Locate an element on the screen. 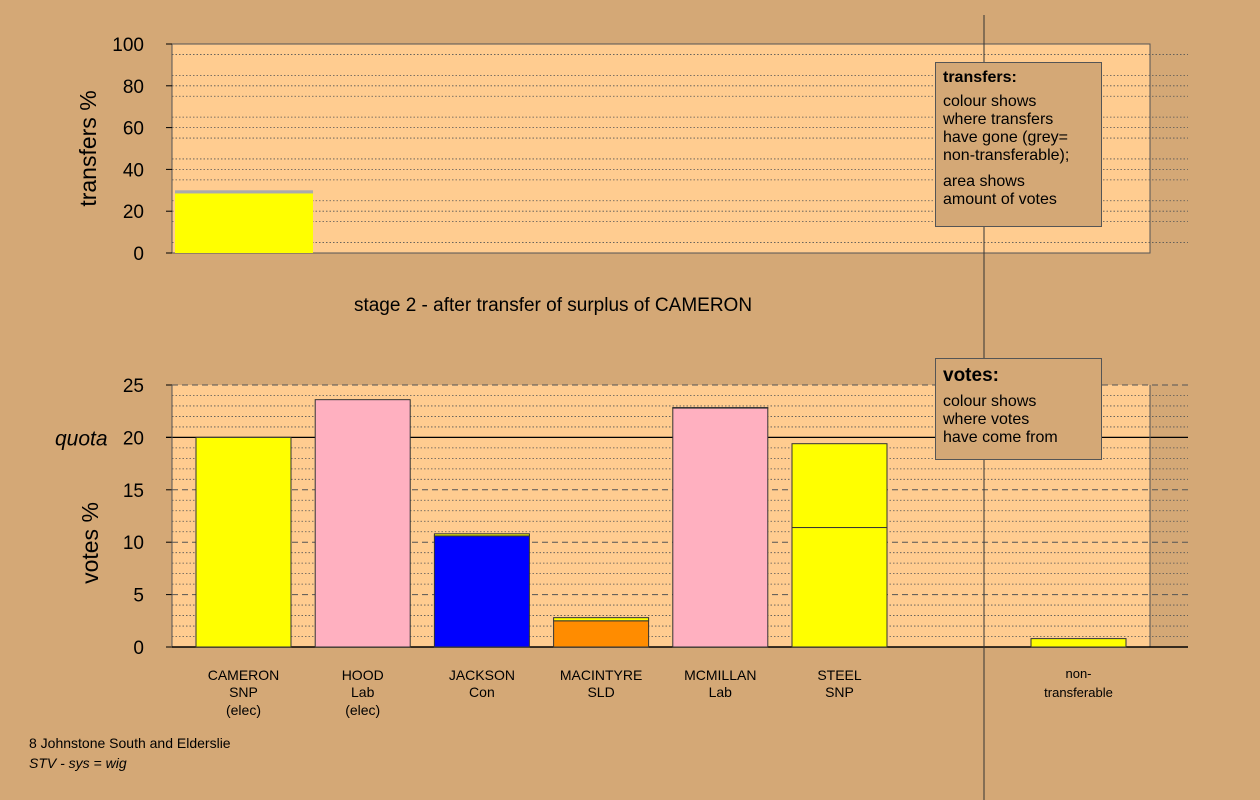 This screenshot has height=800, width=1260. transfers-tick-label: 100 is located at coordinates (128, 45).